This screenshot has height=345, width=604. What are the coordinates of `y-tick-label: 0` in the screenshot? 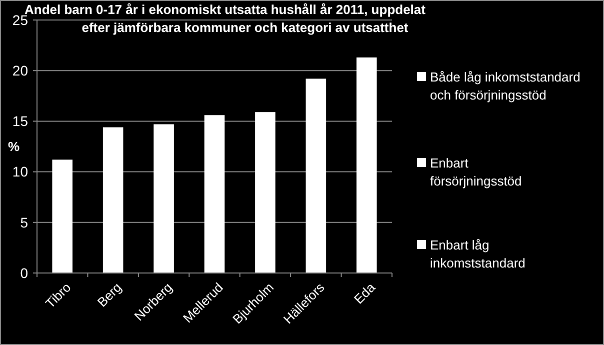 It's located at (24, 272).